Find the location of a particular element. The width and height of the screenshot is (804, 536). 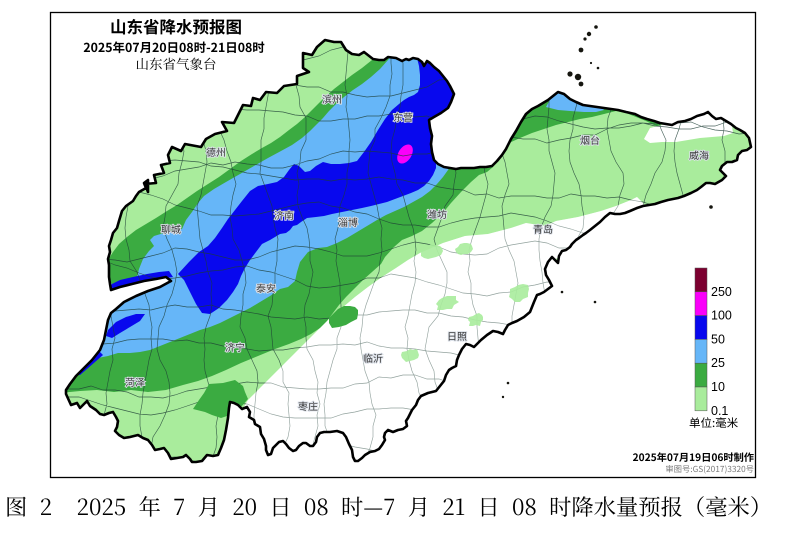

svg-text: 0.1 is located at coordinates (719, 411).